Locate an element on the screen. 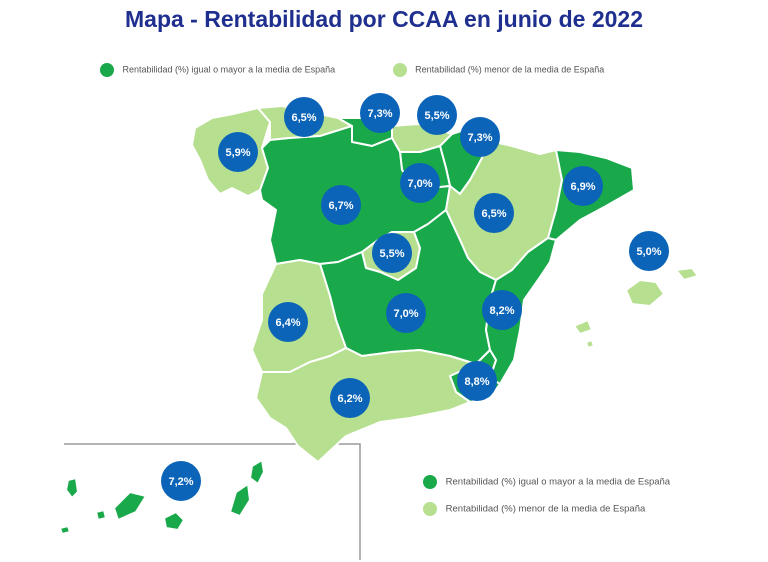 This screenshot has height=562, width=768. badge-cantabria: 7,3% is located at coordinates (380, 113).